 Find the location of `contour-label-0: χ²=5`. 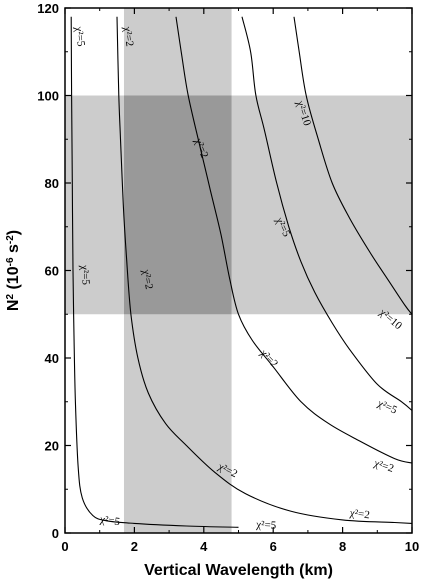

contour-label-0: χ²=5 is located at coordinates (79, 36).